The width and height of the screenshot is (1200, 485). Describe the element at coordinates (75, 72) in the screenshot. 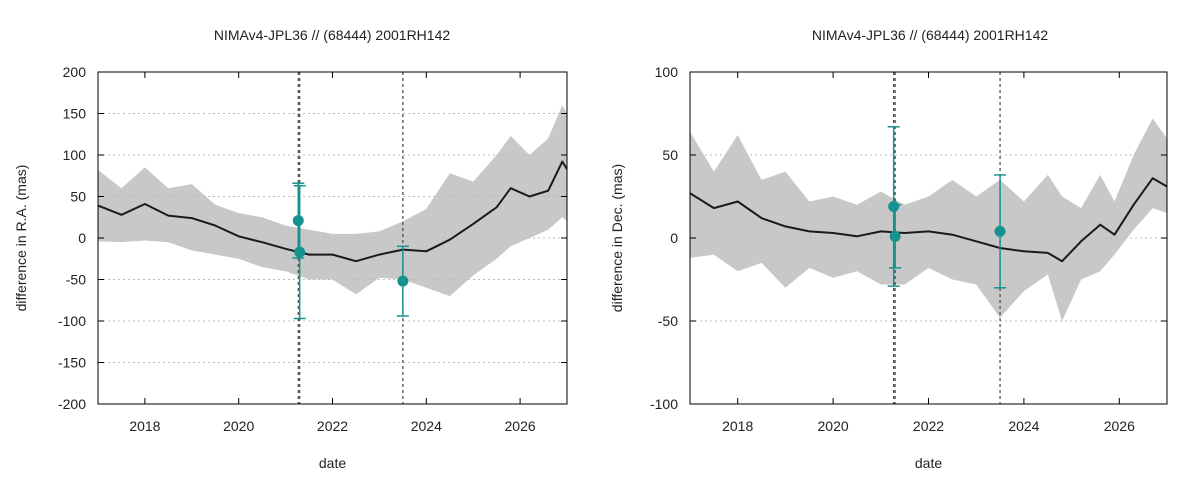

I see `y-tick-label: 200` at that location.